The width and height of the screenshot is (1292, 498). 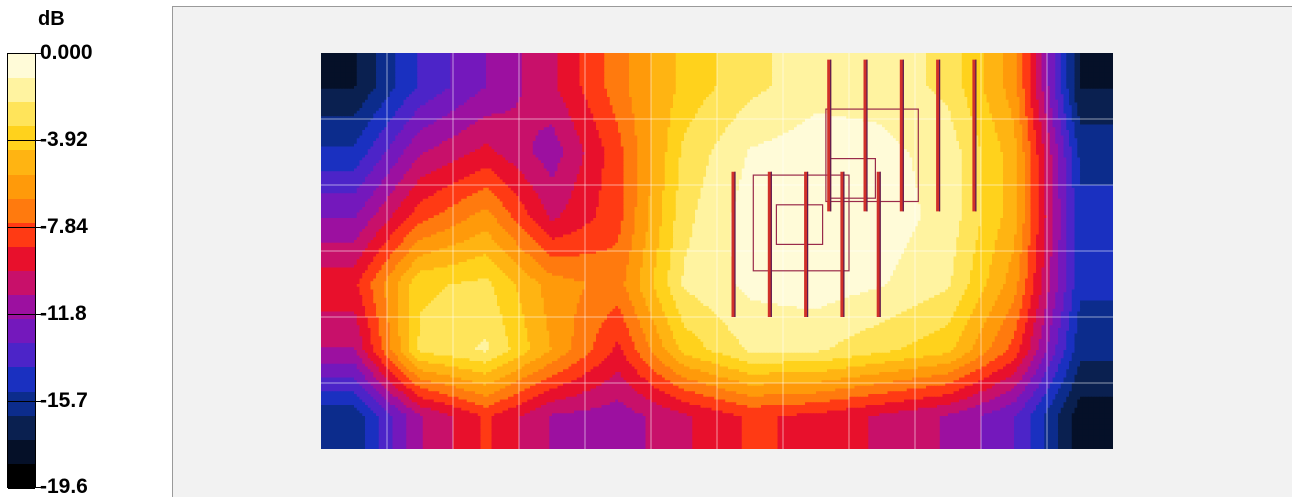 What do you see at coordinates (64, 487) in the screenshot?
I see `legend-tick-label: -19.6` at bounding box center [64, 487].